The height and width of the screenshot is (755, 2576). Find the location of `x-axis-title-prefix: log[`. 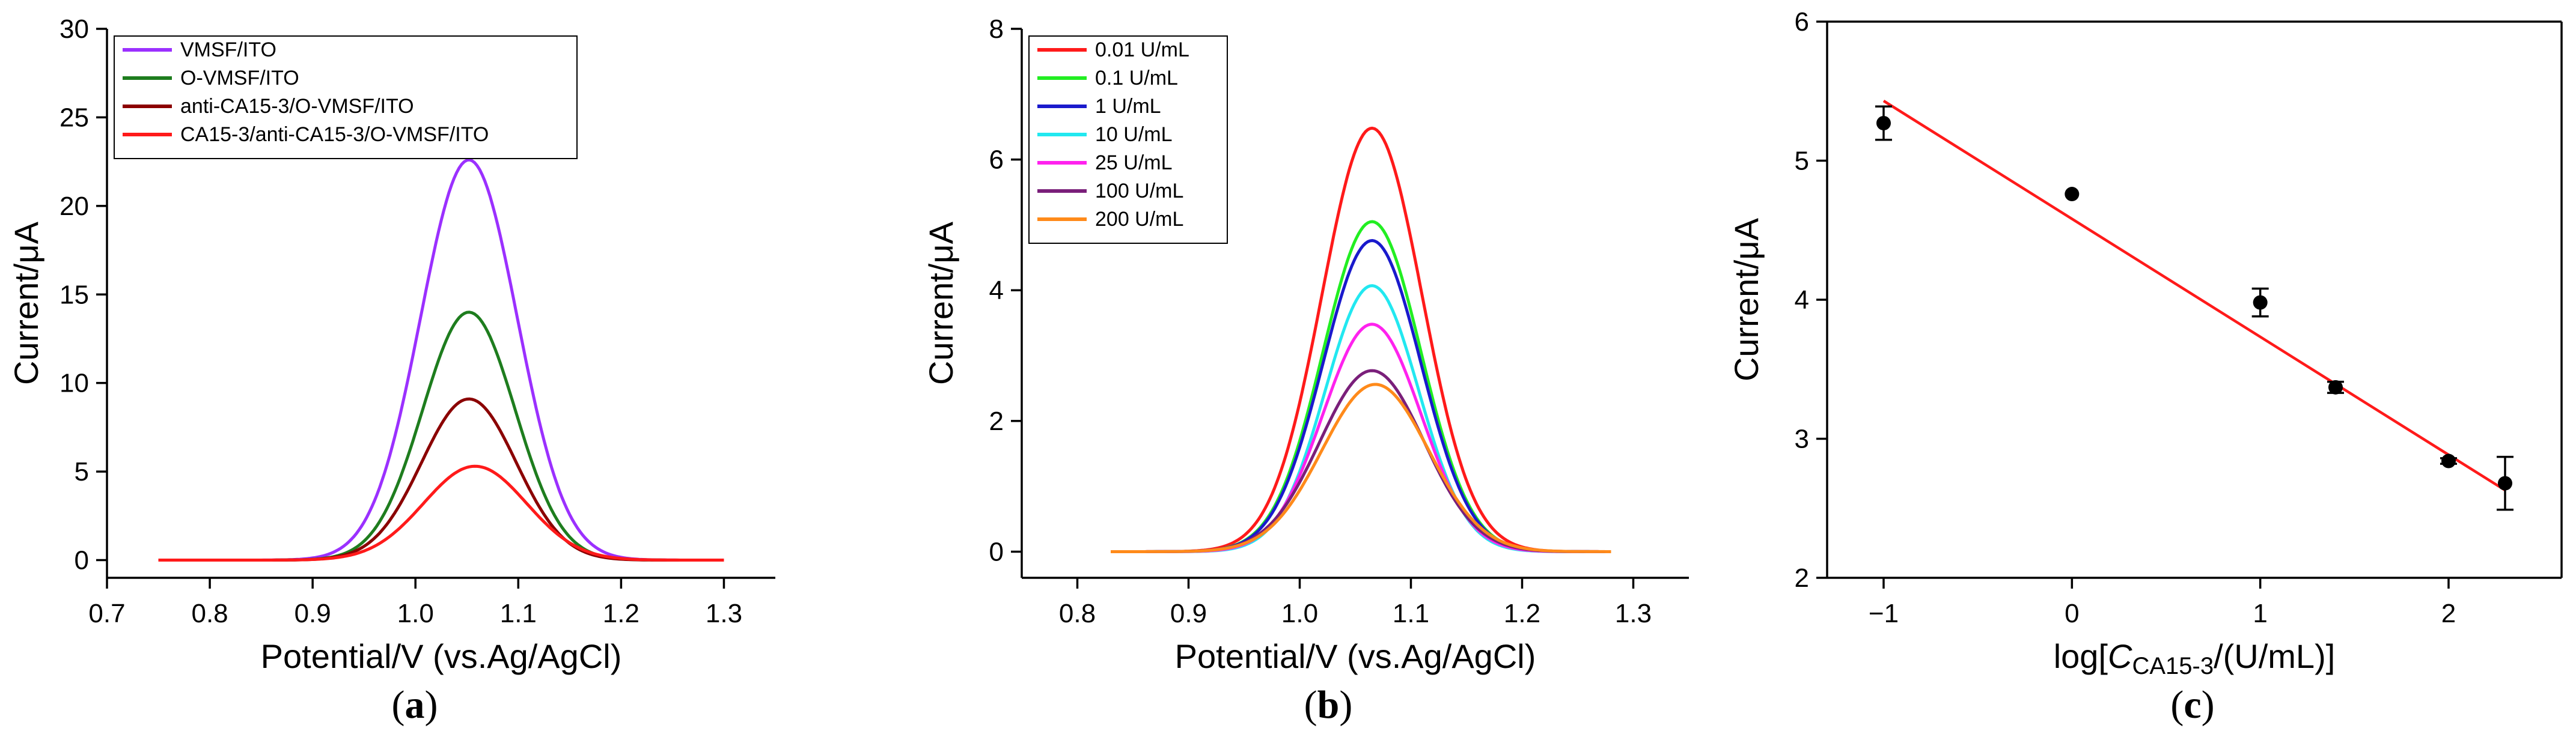

x-axis-title-prefix: log[ is located at coordinates (2081, 656).